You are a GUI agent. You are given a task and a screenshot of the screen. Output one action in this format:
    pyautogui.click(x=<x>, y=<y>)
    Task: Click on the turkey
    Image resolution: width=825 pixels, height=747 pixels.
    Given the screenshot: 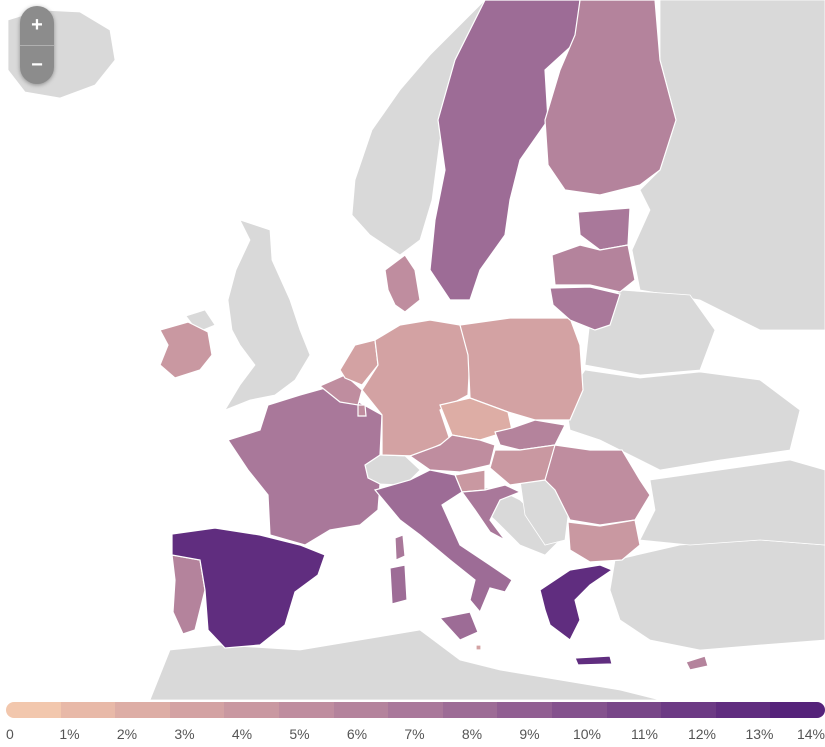 What is the action you would take?
    pyautogui.click(x=717, y=595)
    